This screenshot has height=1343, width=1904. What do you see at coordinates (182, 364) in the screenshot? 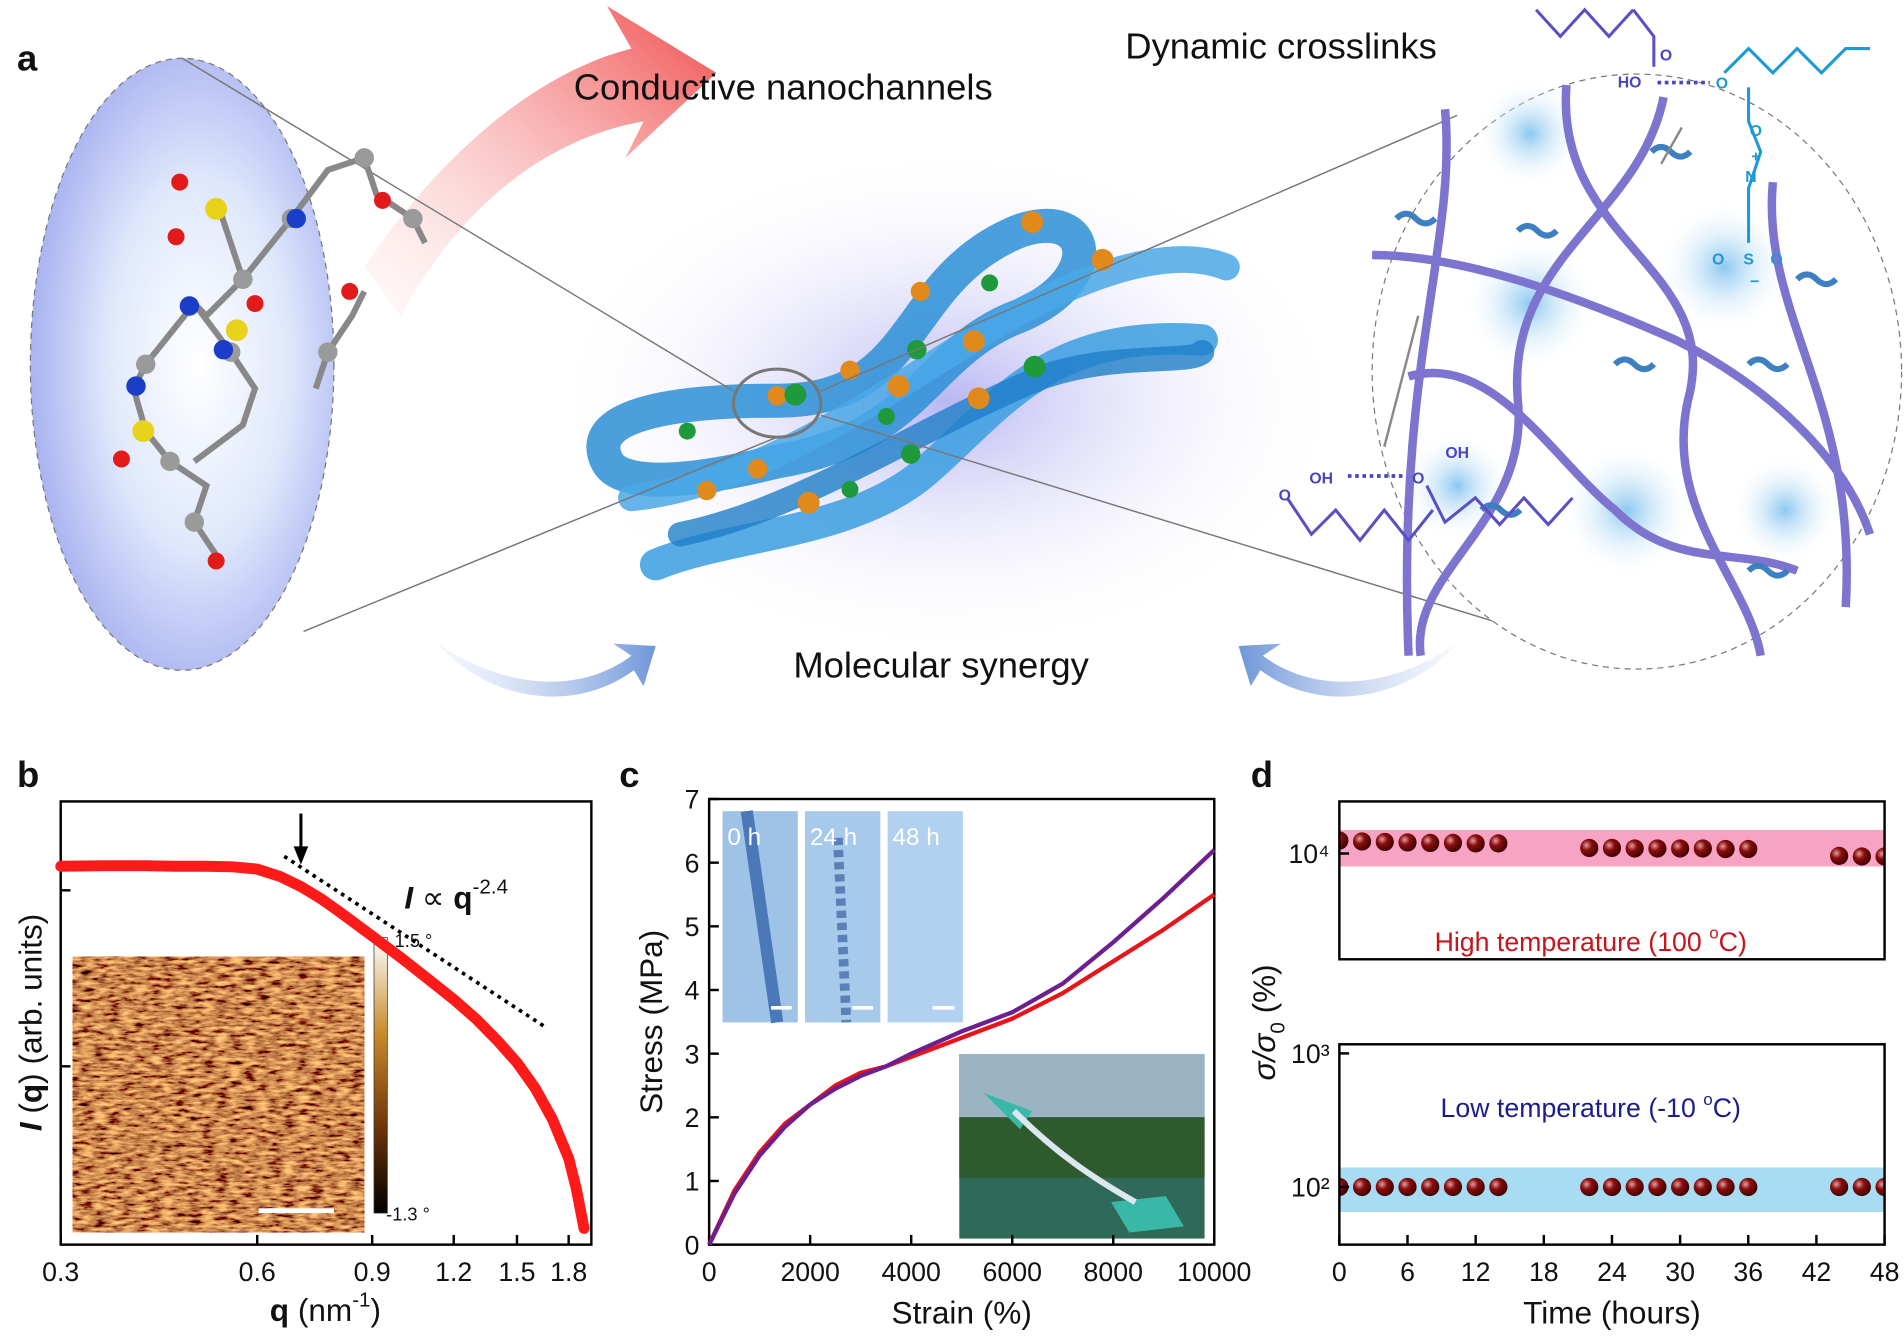
I see `molecule-ellipse` at bounding box center [182, 364].